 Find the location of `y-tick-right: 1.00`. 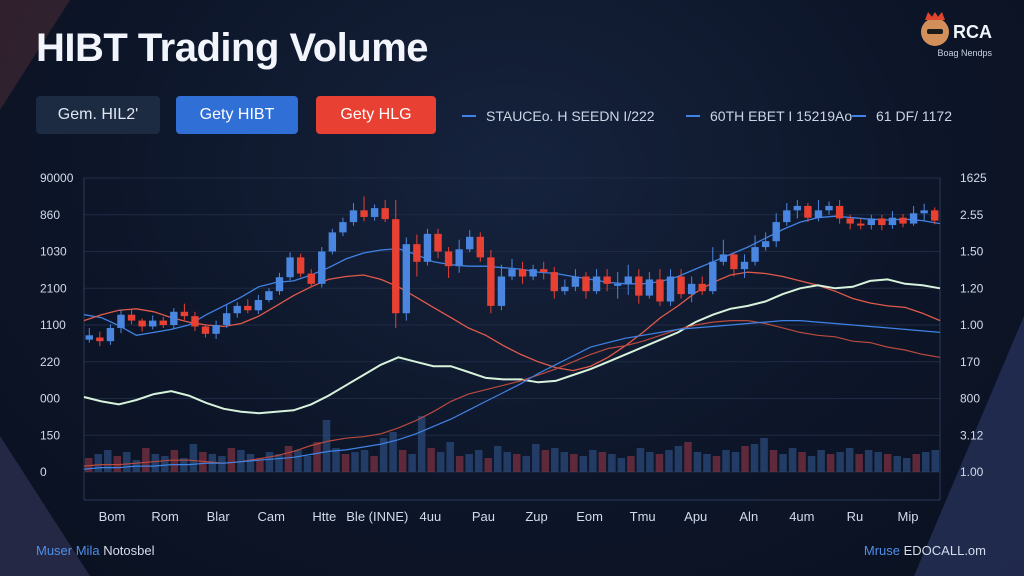

y-tick-right: 1.00 is located at coordinates (972, 325).